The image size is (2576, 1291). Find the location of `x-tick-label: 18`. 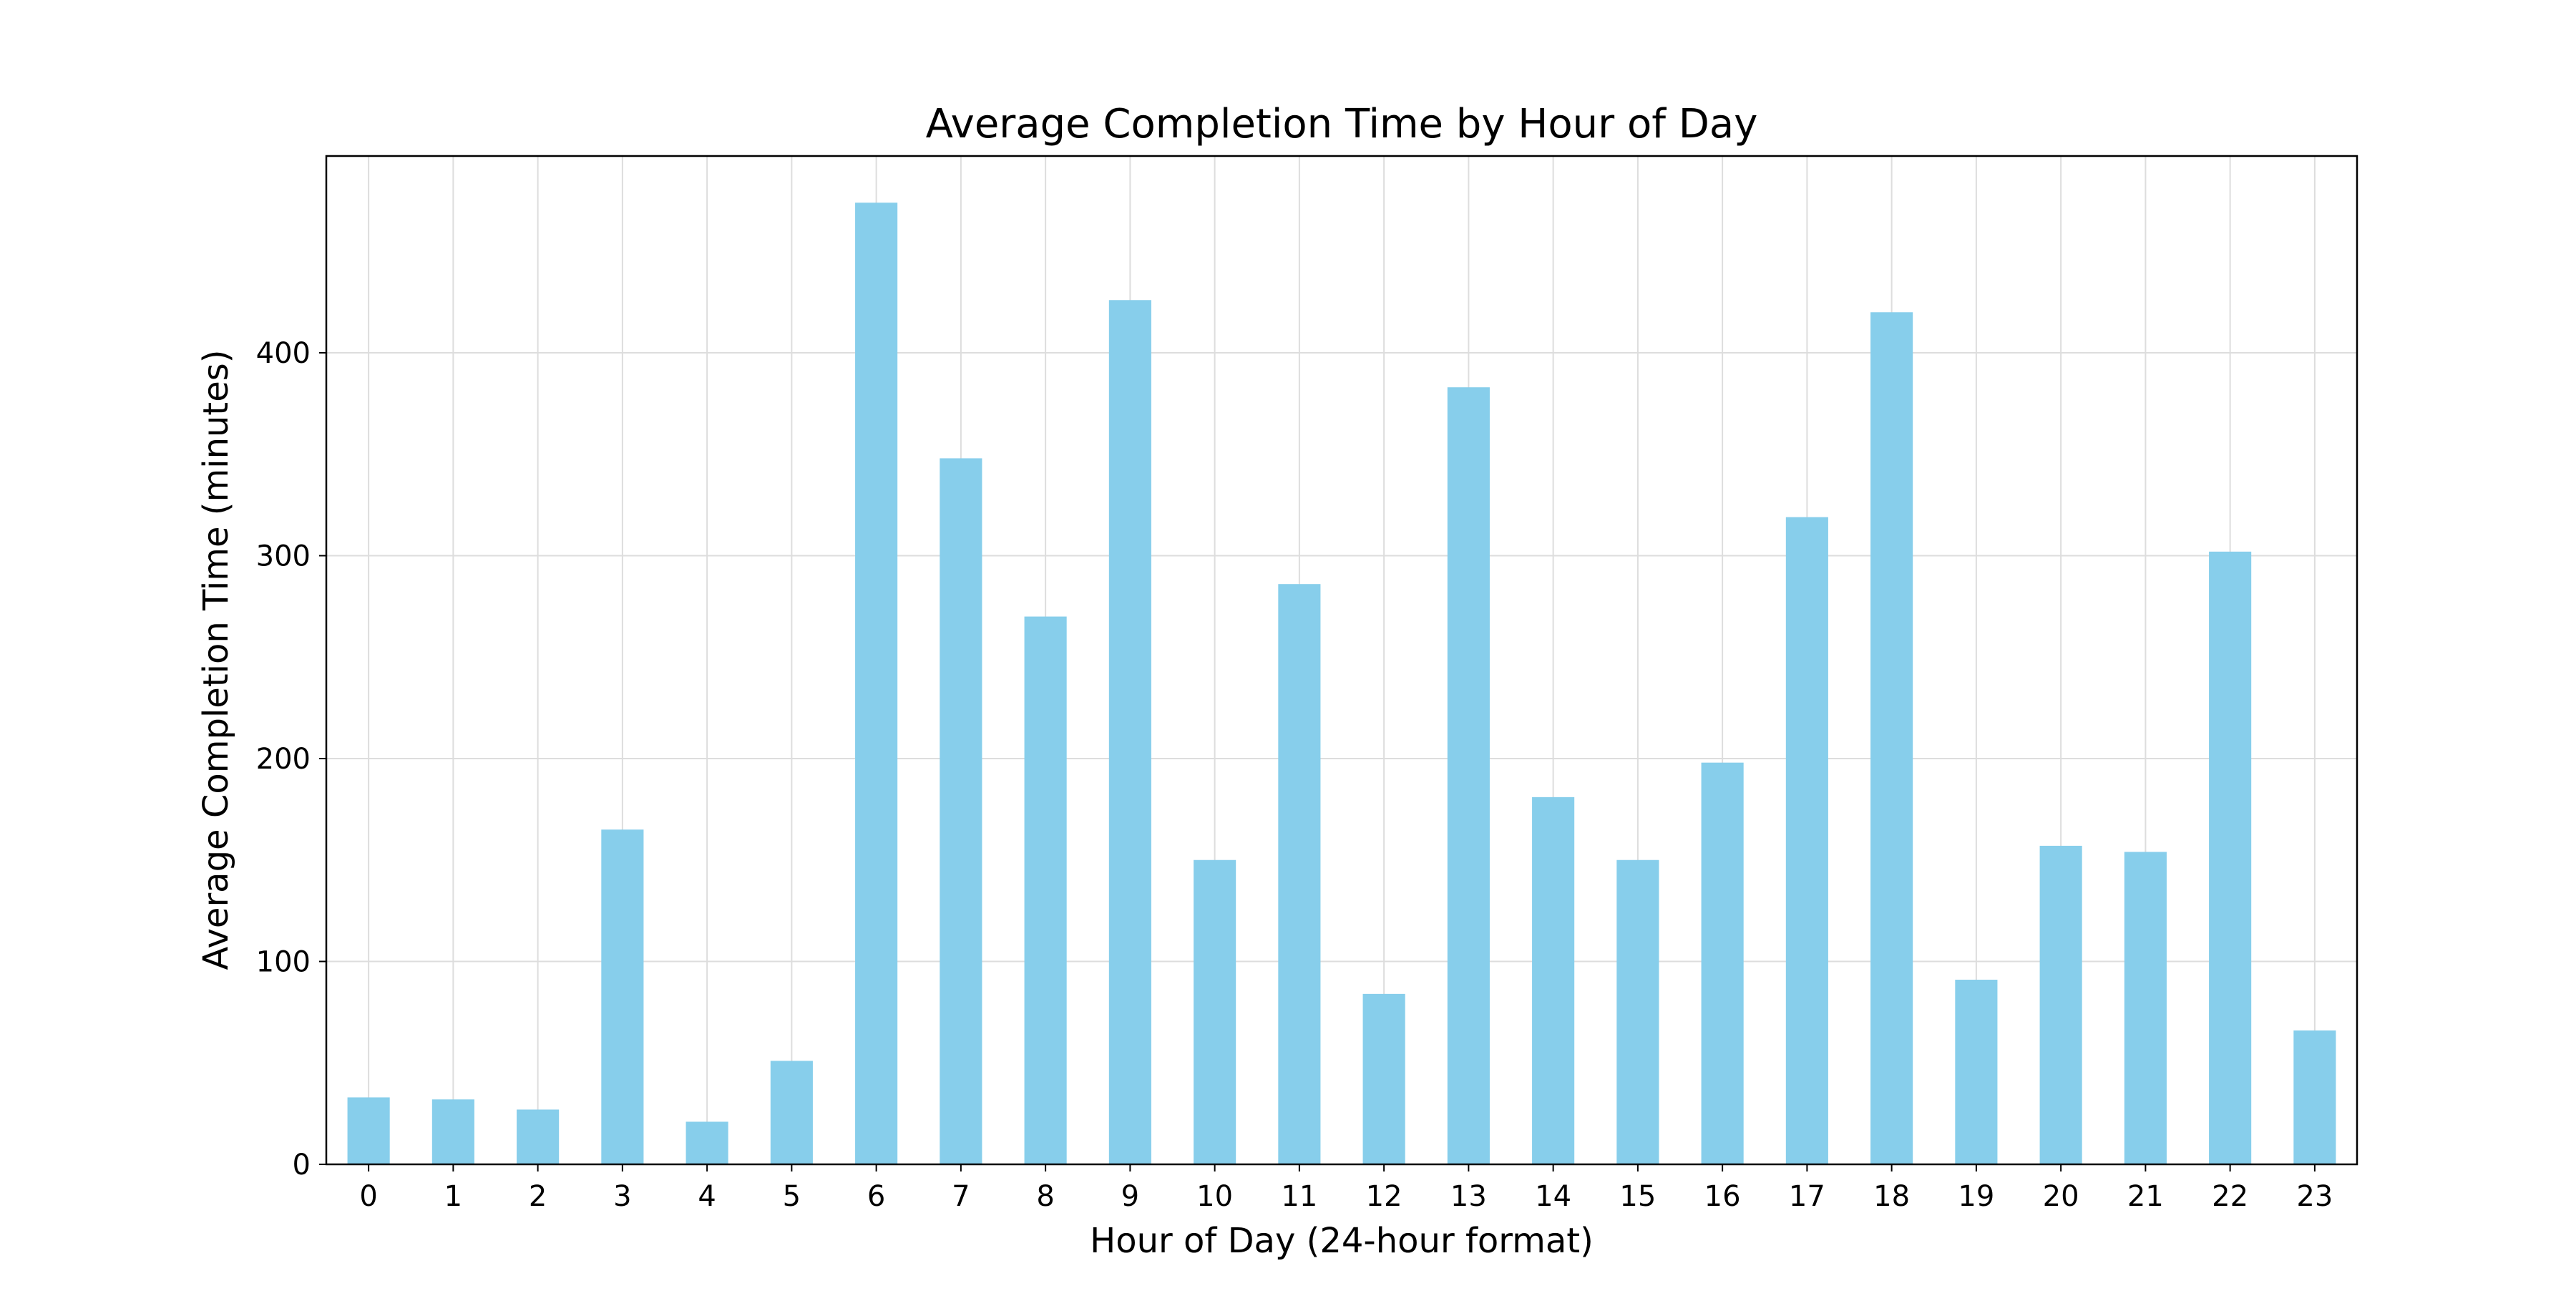

x-tick-label: 18 is located at coordinates (1891, 1196).